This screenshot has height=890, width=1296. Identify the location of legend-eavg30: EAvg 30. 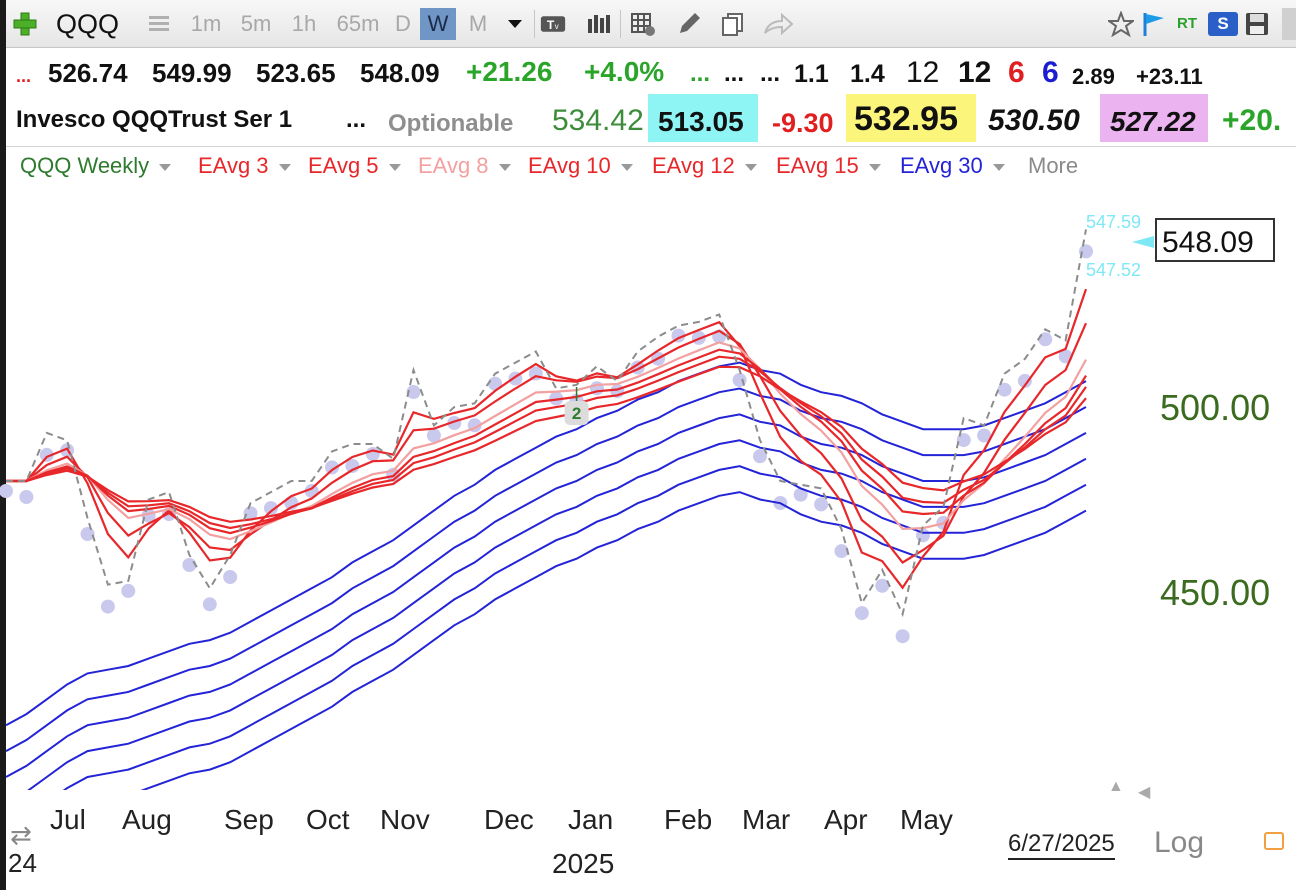
(952, 166).